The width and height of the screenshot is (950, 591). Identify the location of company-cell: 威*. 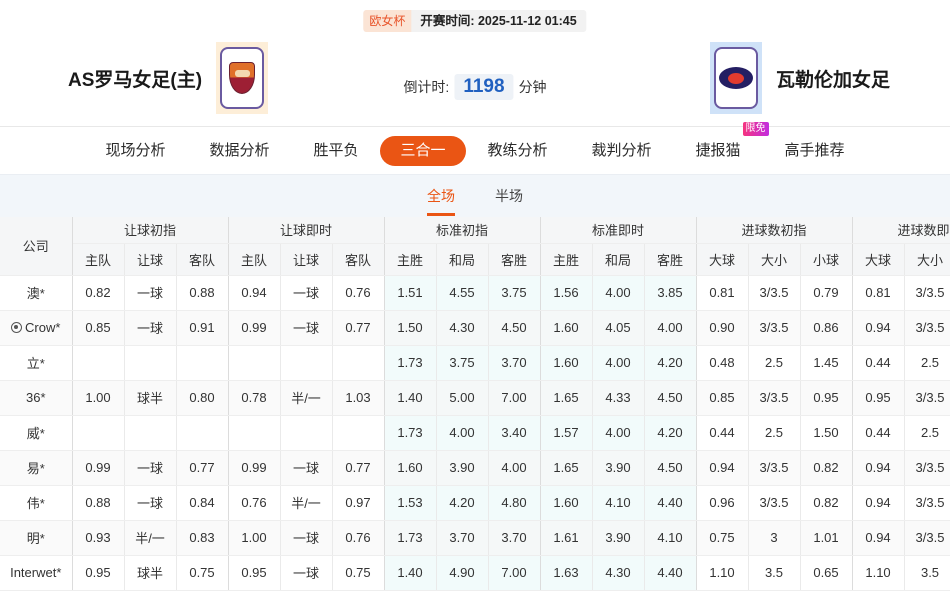
(36, 433).